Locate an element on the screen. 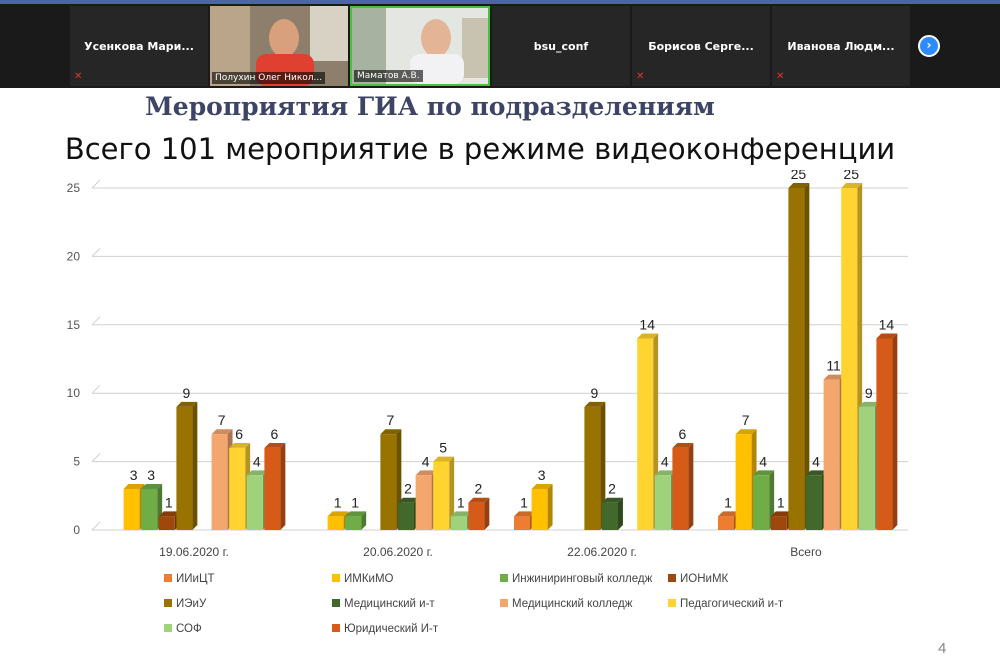 The image size is (1000, 667). participant-tile: bsu_conf is located at coordinates (561, 46).